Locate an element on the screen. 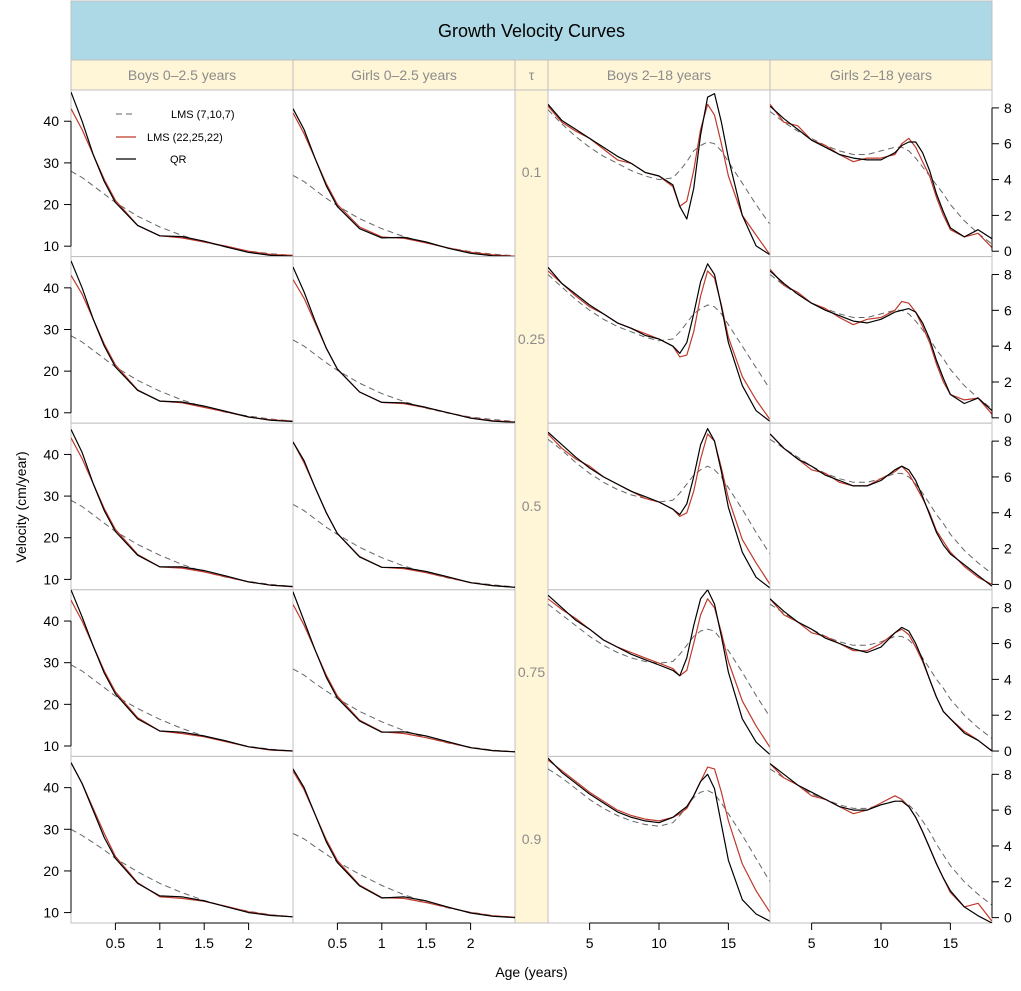 The width and height of the screenshot is (1021, 991). panel-boys_infant-tau-0.25 is located at coordinates (182, 340).